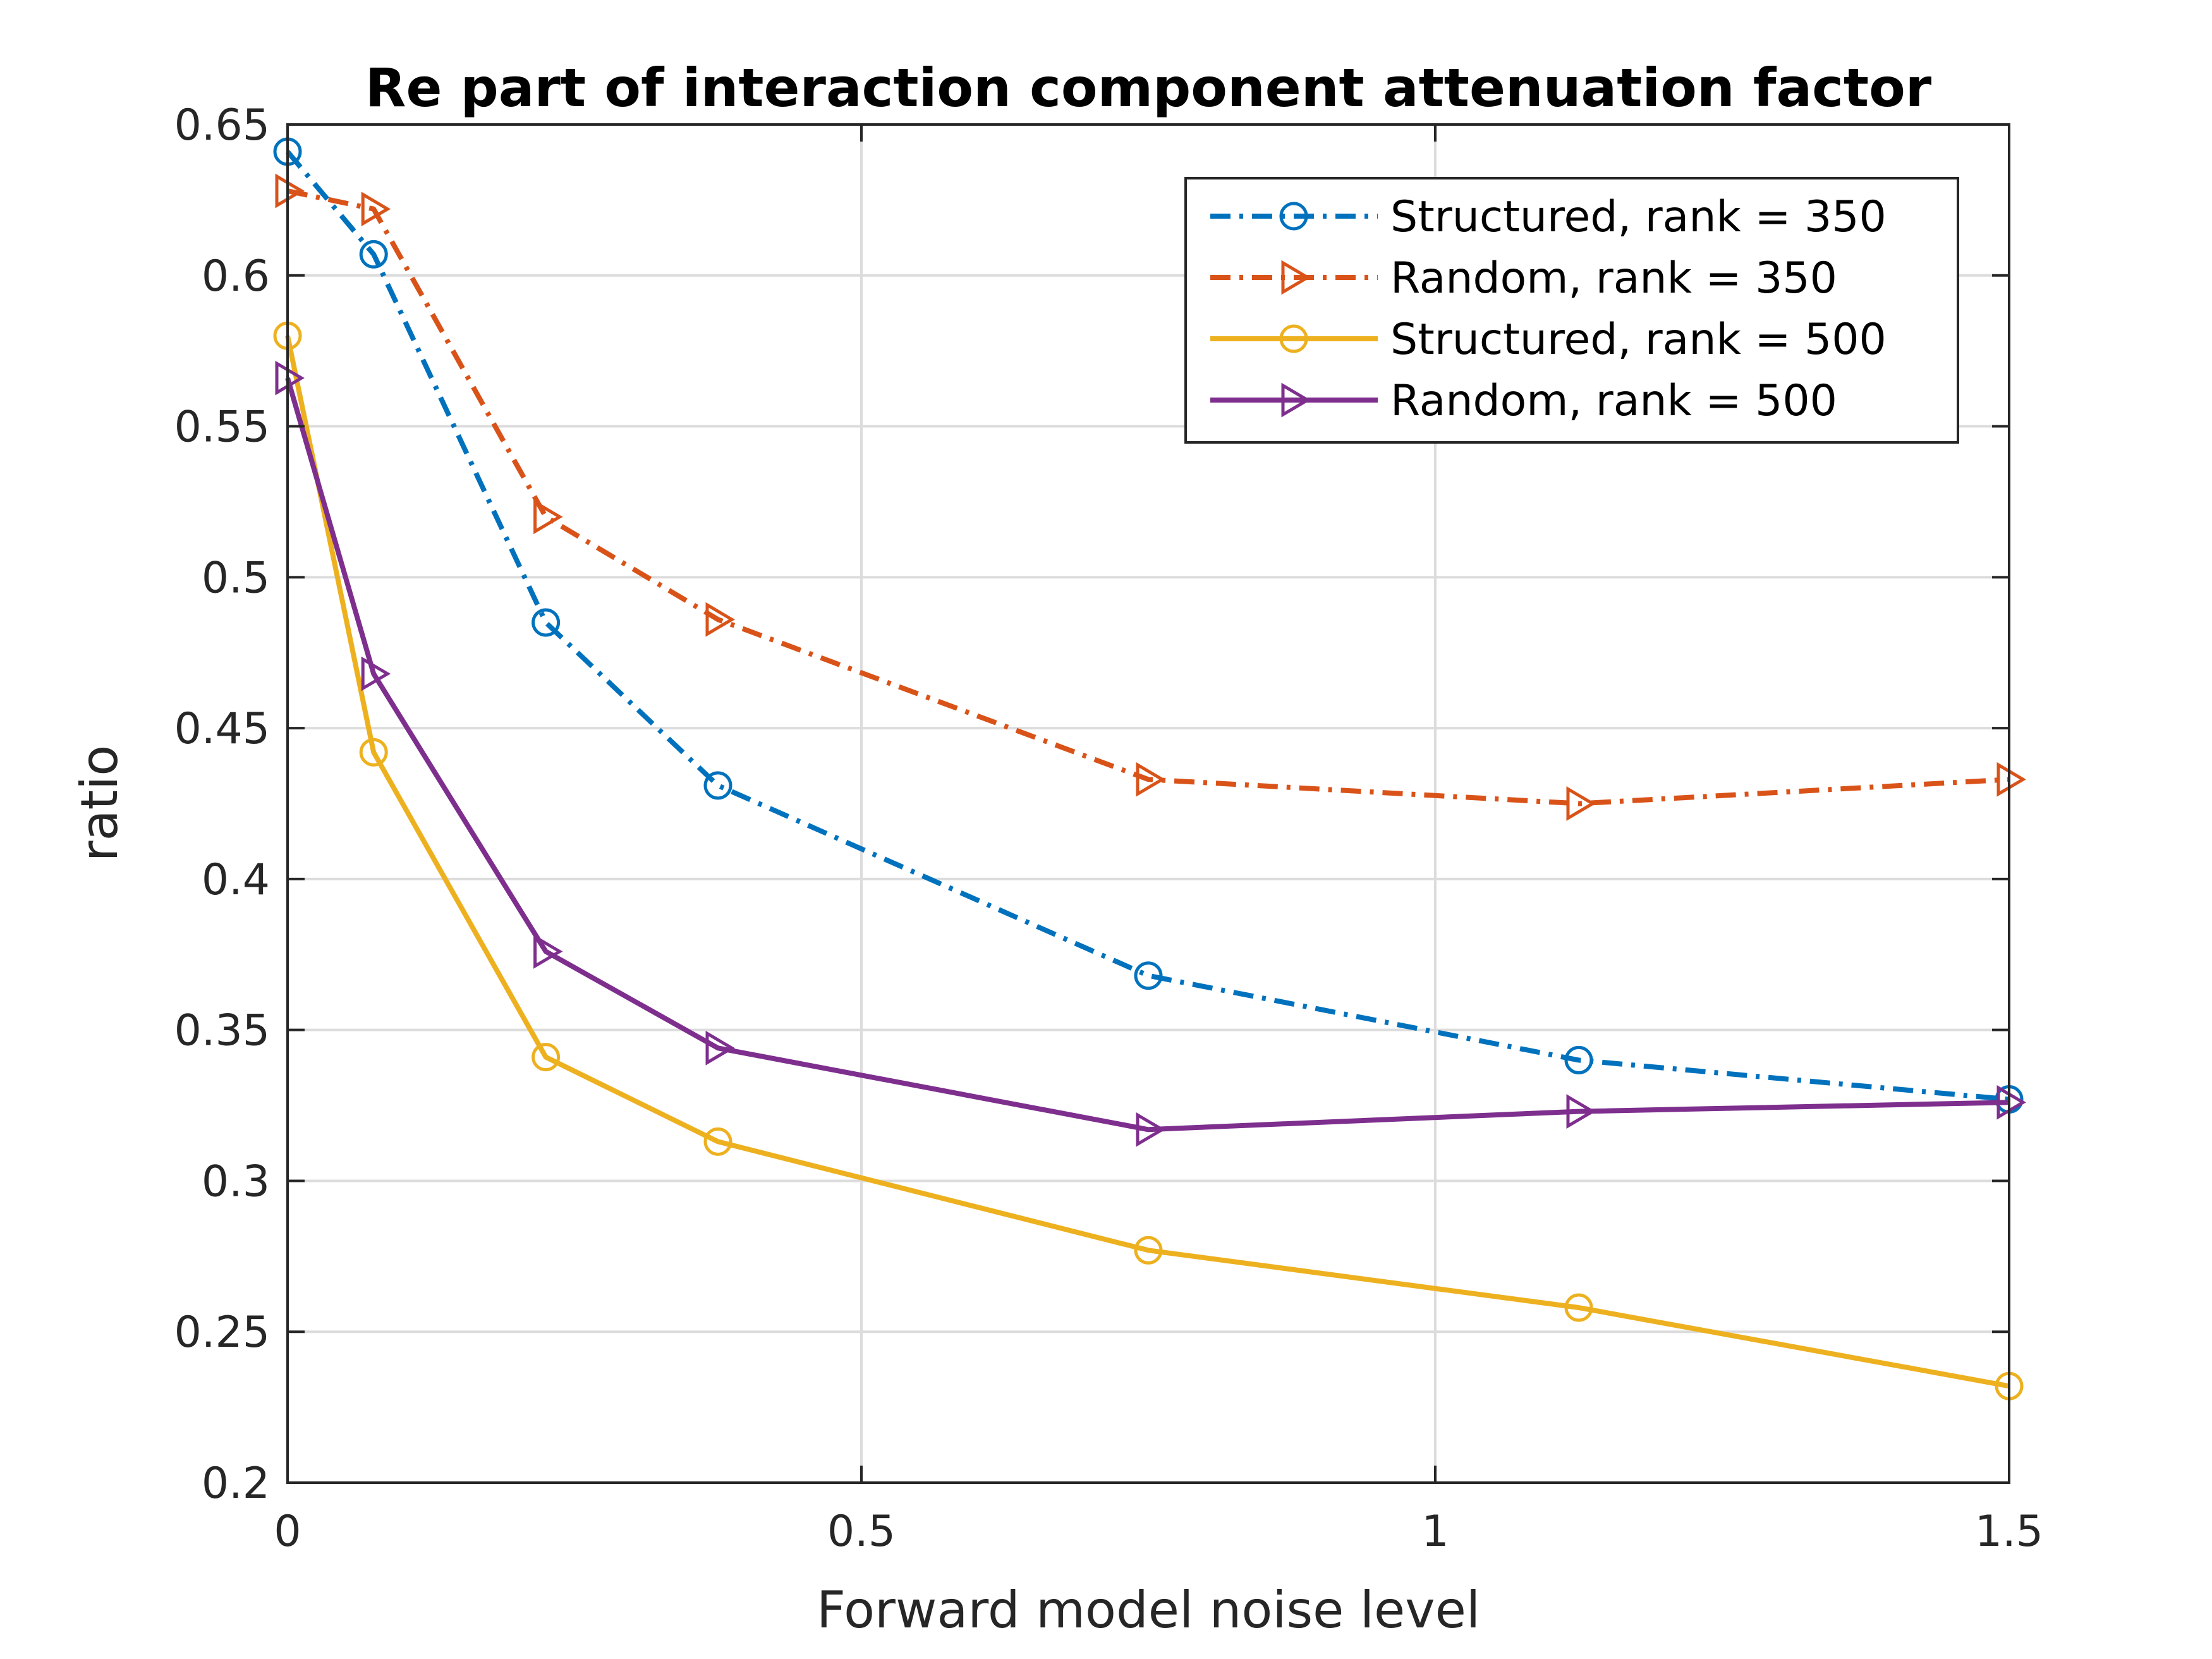 This screenshot has width=2212, height=1659. Describe the element at coordinates (1148, 1610) in the screenshot. I see `x-axis-label: Forward model noise level` at that location.